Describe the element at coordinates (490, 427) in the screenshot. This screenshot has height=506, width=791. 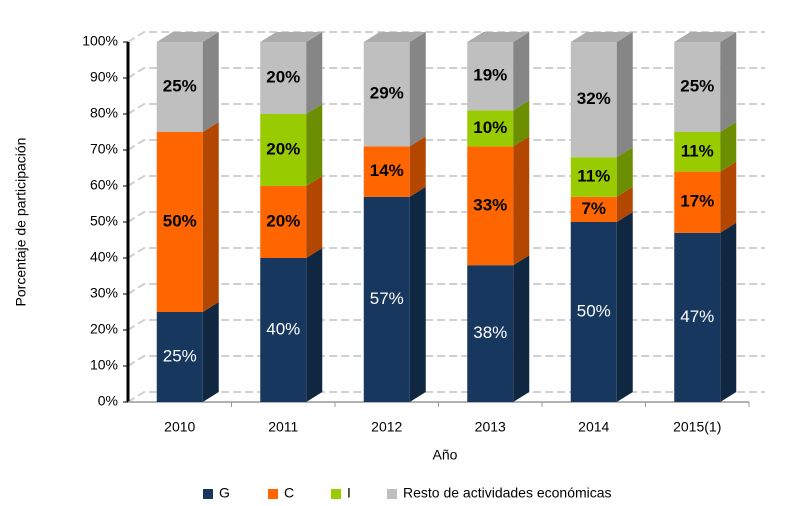
I see `x-tick-label: 2013` at that location.